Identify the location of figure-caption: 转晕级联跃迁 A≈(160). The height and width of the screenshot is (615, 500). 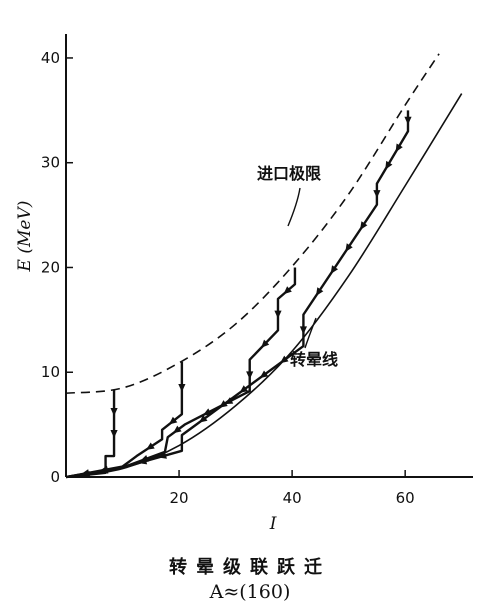
(250, 578).